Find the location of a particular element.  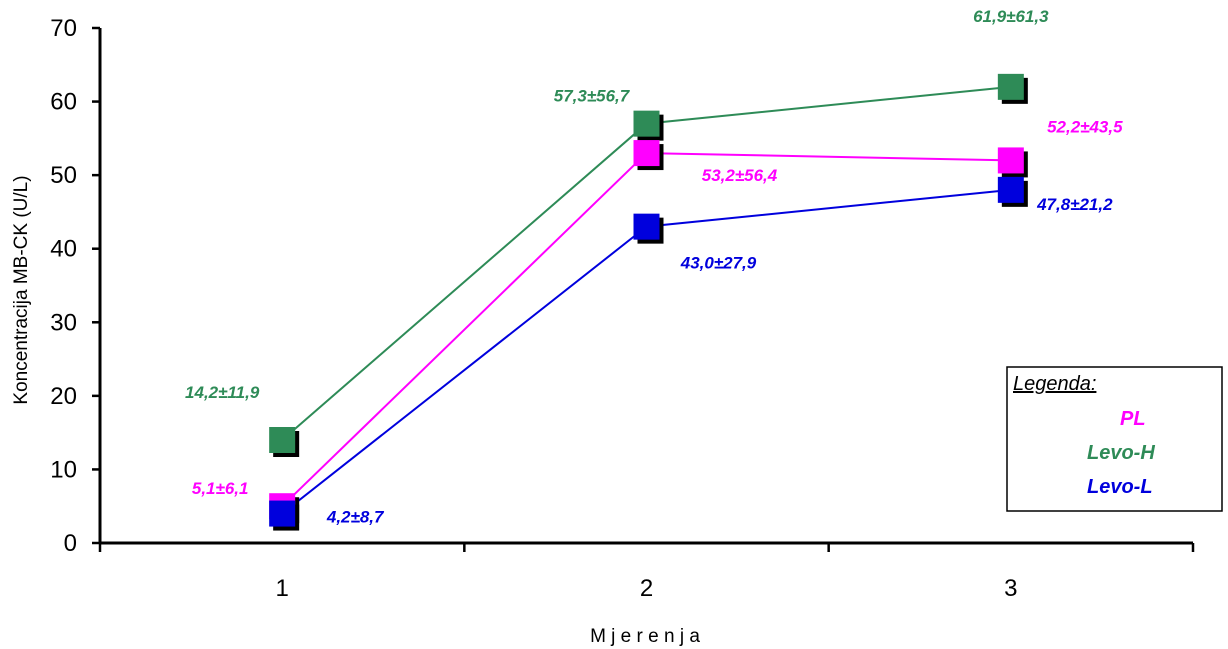

data-label-levo-h: 14,2±11,9 is located at coordinates (222, 392).